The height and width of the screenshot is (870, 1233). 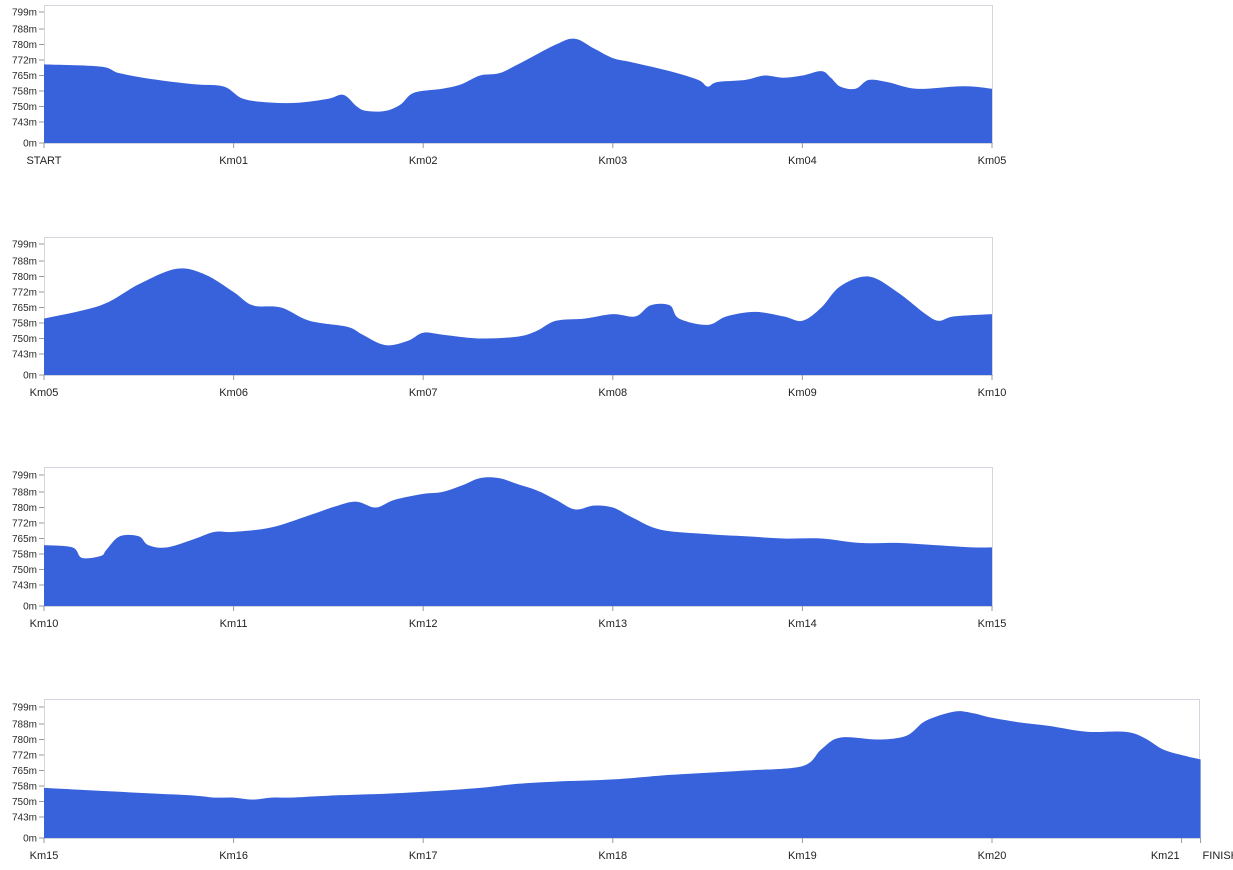 What do you see at coordinates (423, 393) in the screenshot?
I see `x-tick-label: Km07` at bounding box center [423, 393].